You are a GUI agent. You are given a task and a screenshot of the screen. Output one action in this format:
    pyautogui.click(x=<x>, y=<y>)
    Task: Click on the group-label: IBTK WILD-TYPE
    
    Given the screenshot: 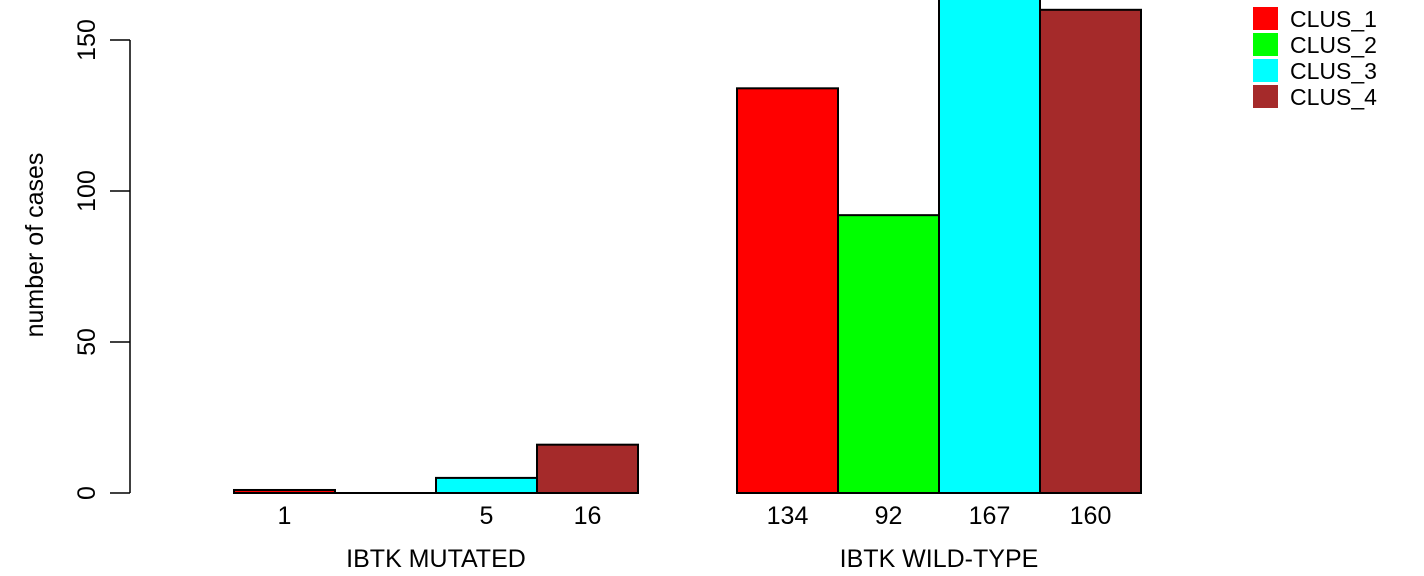 What is the action you would take?
    pyautogui.click(x=939, y=559)
    